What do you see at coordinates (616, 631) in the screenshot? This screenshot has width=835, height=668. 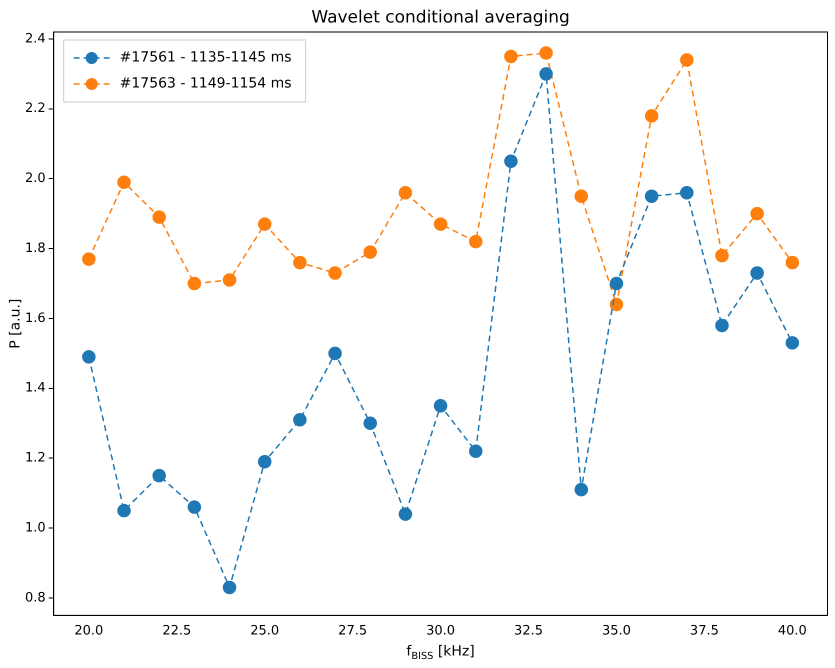 I see `x-tick-label: 35.0` at bounding box center [616, 631].